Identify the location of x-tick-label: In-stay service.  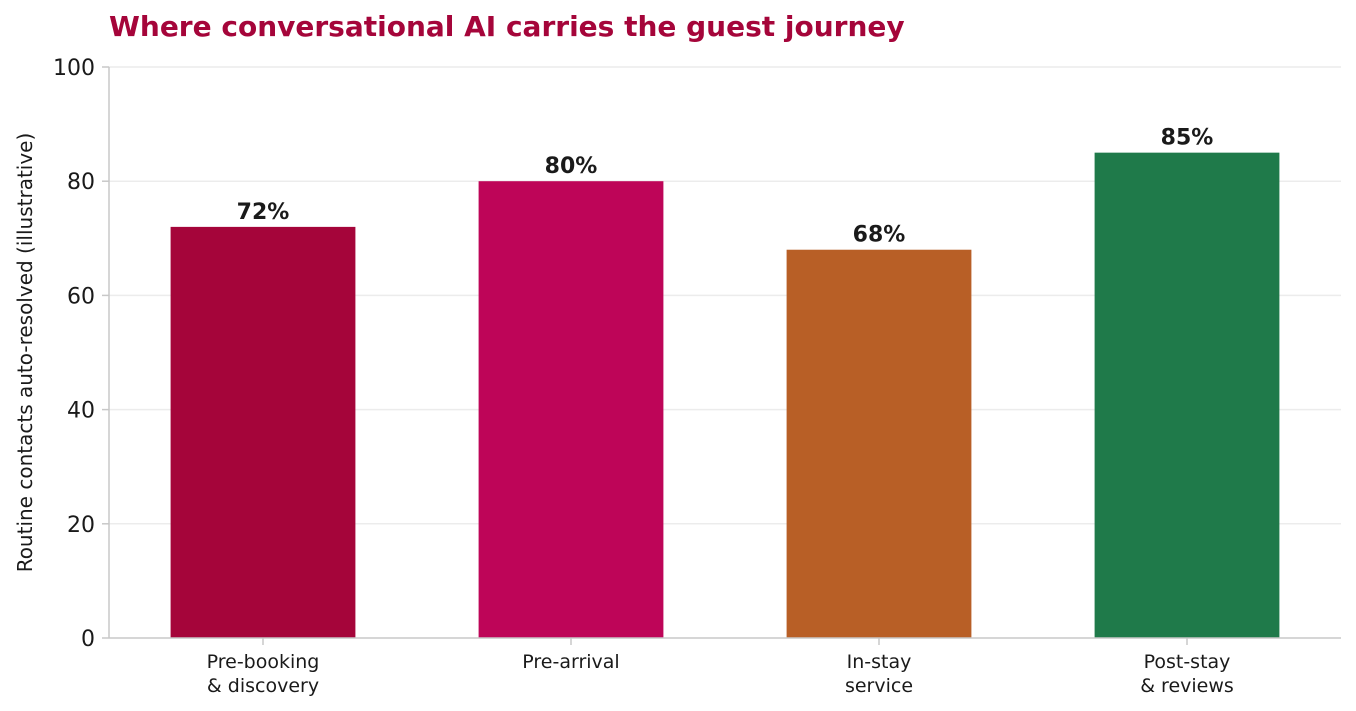
(879, 674).